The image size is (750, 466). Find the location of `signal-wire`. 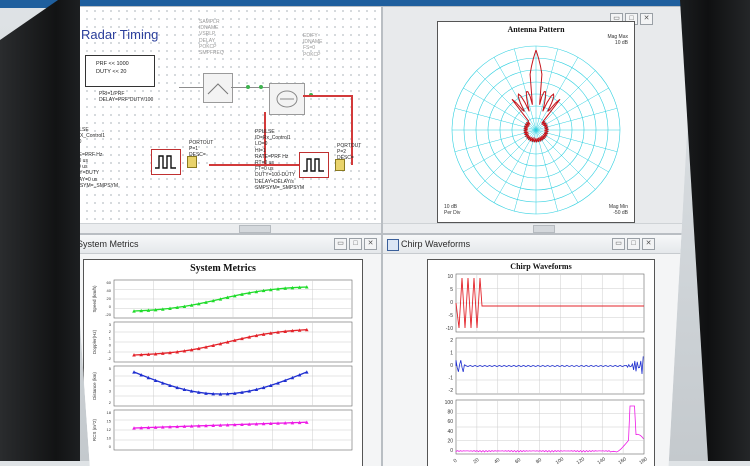

signal-wire is located at coordinates (328, 96).